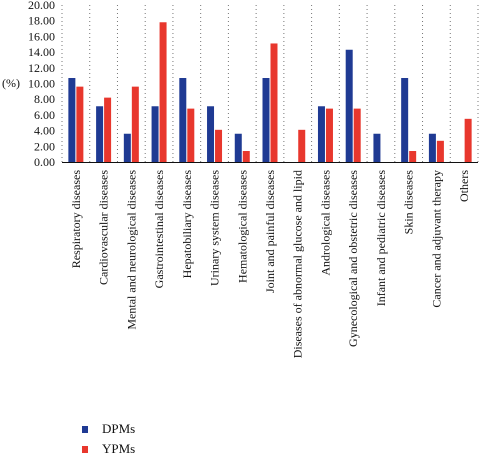 The image size is (482, 457). What do you see at coordinates (41, 21) in the screenshot?
I see `y-tick-label: 18.00` at bounding box center [41, 21].